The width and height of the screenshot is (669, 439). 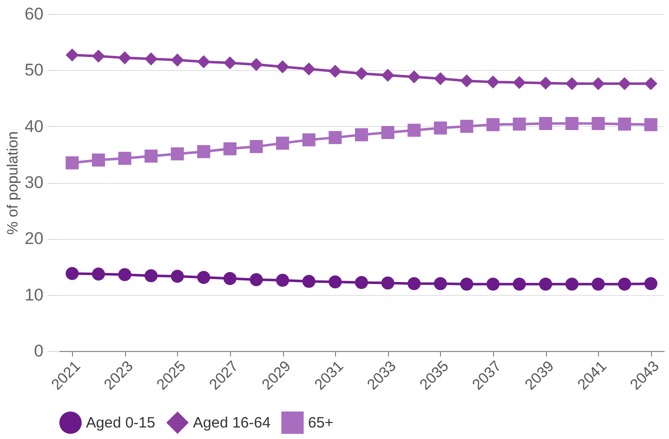 What do you see at coordinates (39, 351) in the screenshot?
I see `y-tick-label: 0` at bounding box center [39, 351].